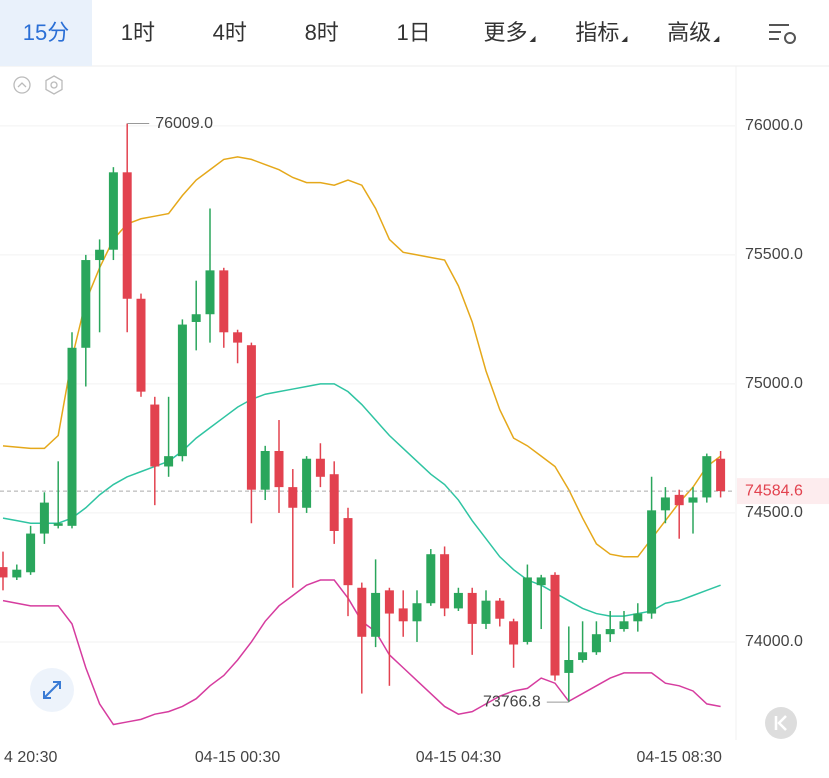  Describe the element at coordinates (782, 34) in the screenshot. I see `settings-icon` at that location.